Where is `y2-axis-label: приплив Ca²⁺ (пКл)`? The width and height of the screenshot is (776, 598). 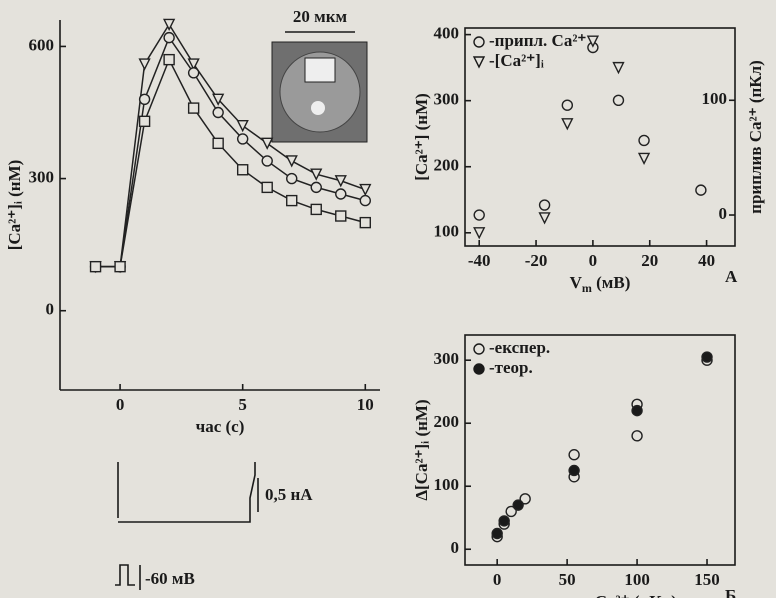
y2-axis-label: приплив Ca²⁺ (пКл) is located at coordinates (755, 137).